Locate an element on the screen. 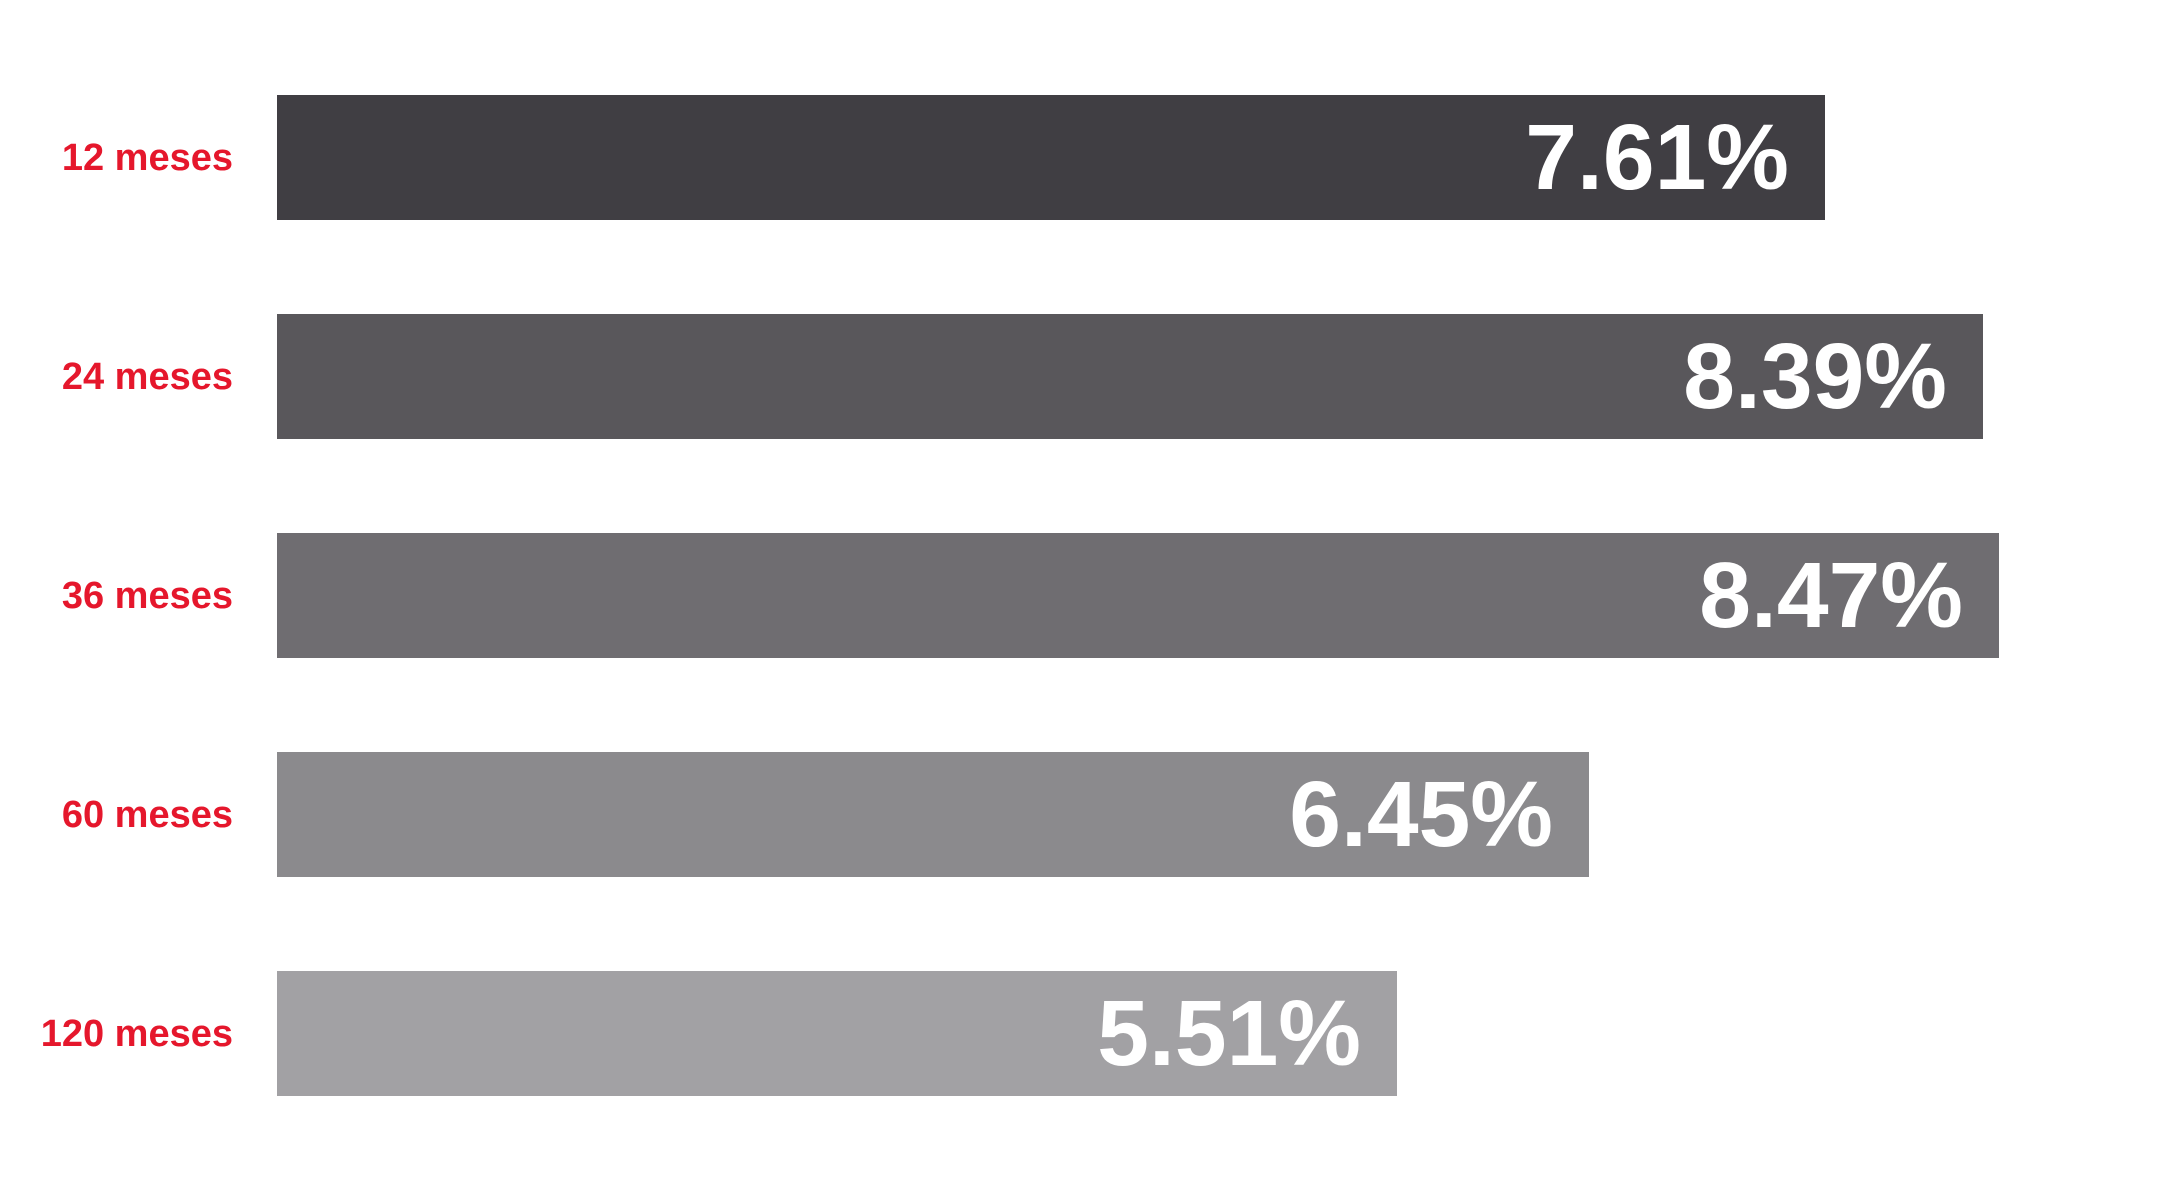 The width and height of the screenshot is (2158, 1194). bar-value-label: 8.47% is located at coordinates (1831, 595).